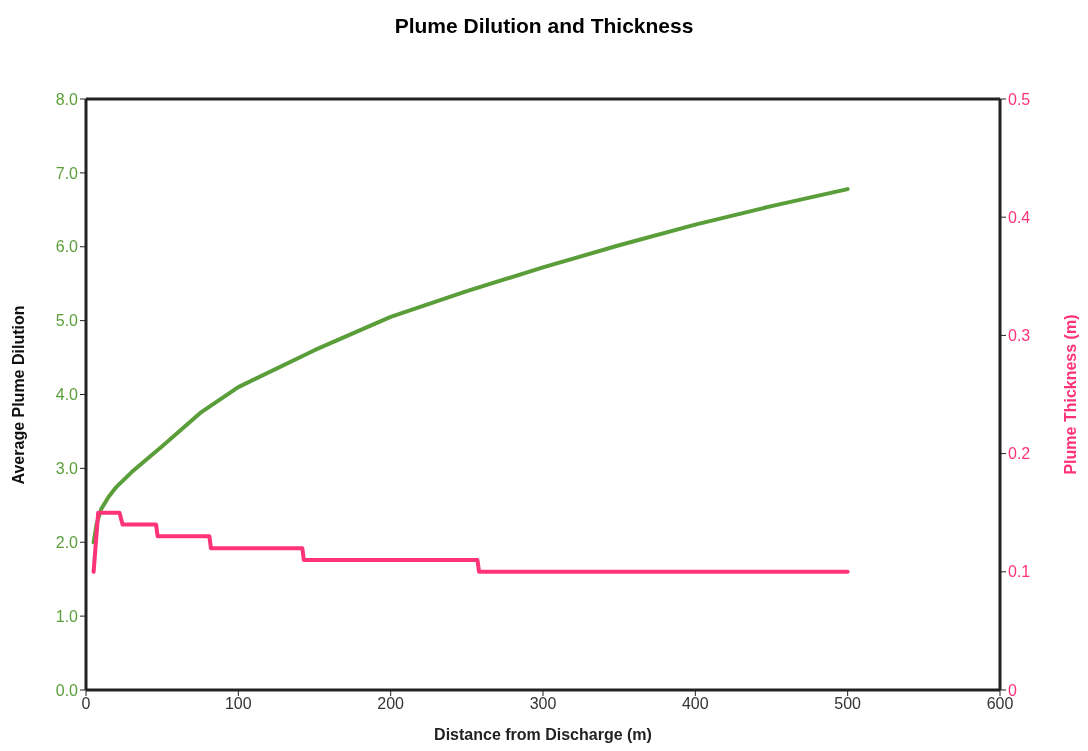 The height and width of the screenshot is (751, 1088). I want to click on y-tick-label: 6.0, so click(67, 247).